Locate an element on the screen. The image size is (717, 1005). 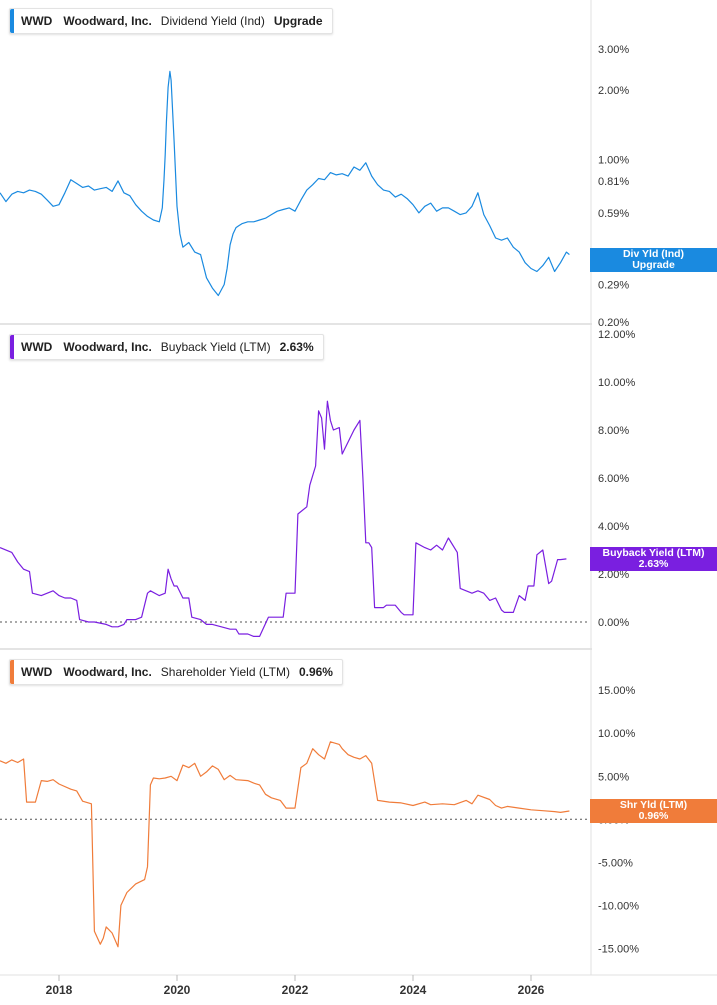
legend-metric: Dividend Yield (Ind) is located at coordinates (212, 21).